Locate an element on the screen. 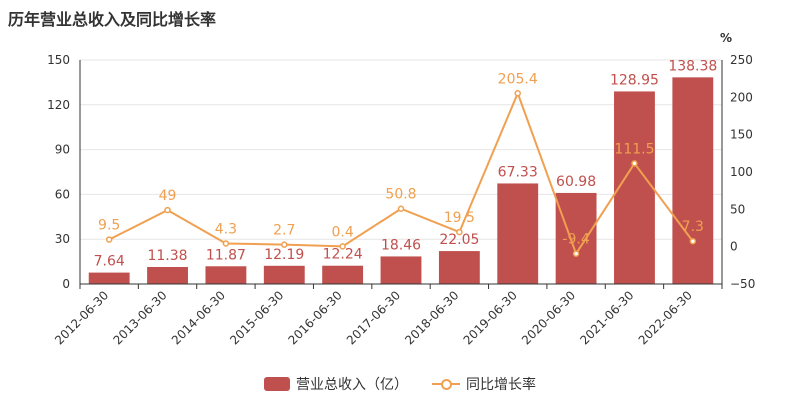 Image resolution: width=800 pixels, height=400 pixels. revenue-bar-label: 138.38 is located at coordinates (692, 66).